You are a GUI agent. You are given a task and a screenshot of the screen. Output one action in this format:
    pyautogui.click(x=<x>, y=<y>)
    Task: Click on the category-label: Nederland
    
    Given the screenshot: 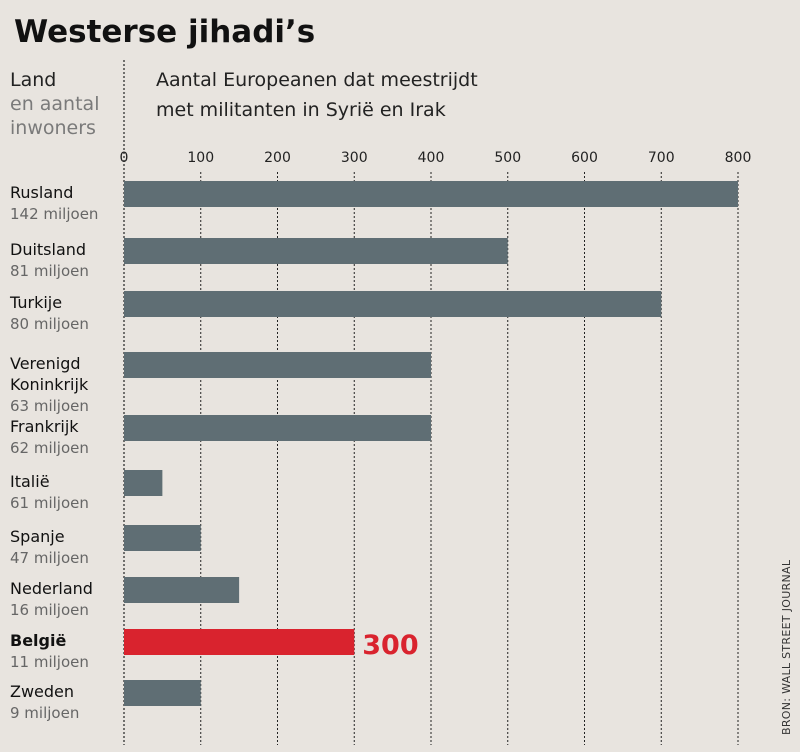 What is the action you would take?
    pyautogui.click(x=51, y=588)
    